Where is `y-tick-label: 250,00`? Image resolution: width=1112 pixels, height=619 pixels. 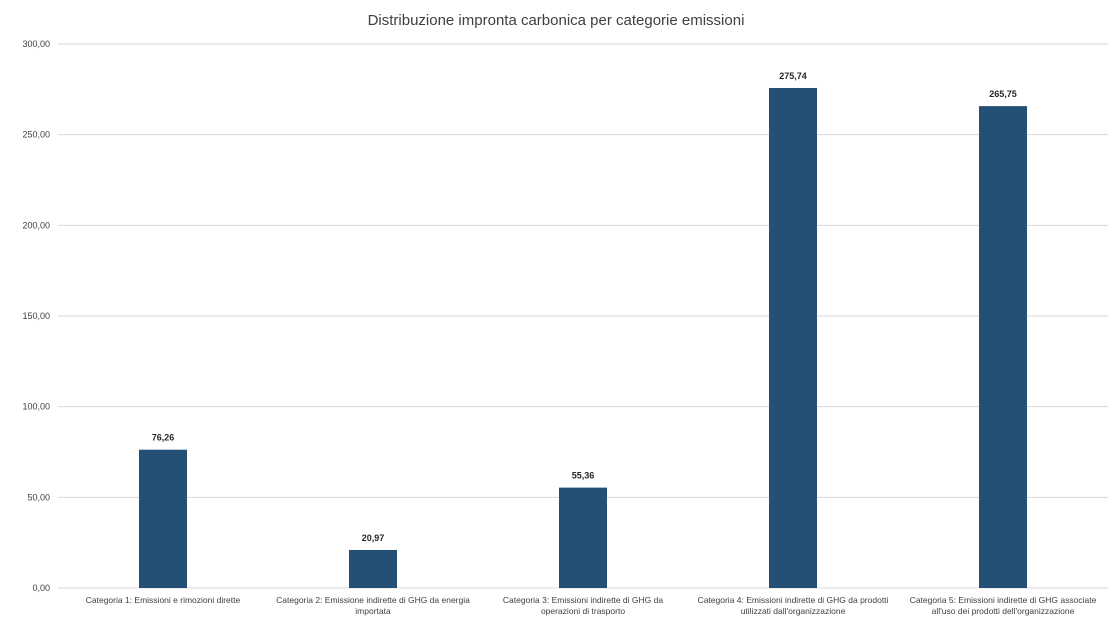
y-tick-label: 250,00 is located at coordinates (36, 135).